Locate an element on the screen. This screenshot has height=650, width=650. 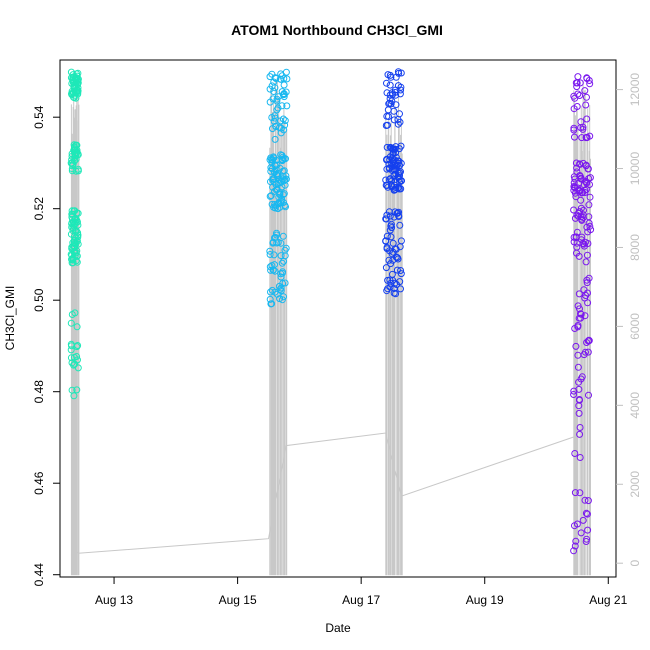
y2-tick-label: 4000 is located at coordinates (635, 405).